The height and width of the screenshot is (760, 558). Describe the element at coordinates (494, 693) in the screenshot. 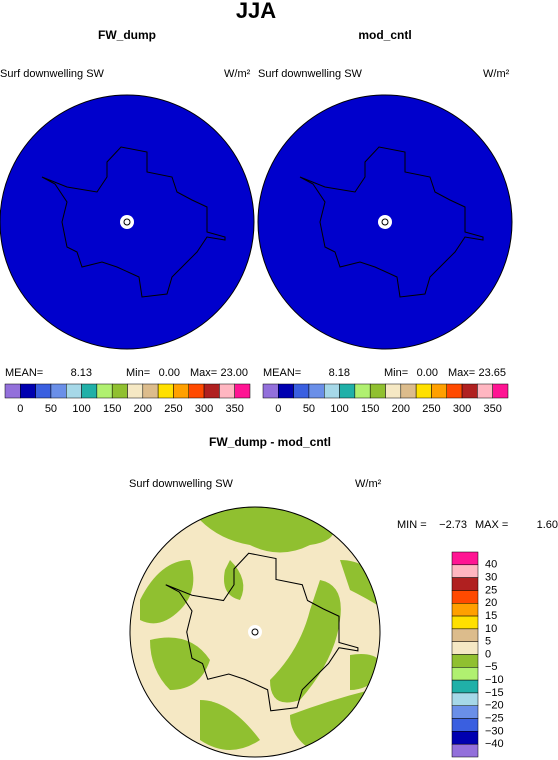

I see `colorbar-label: −15` at that location.